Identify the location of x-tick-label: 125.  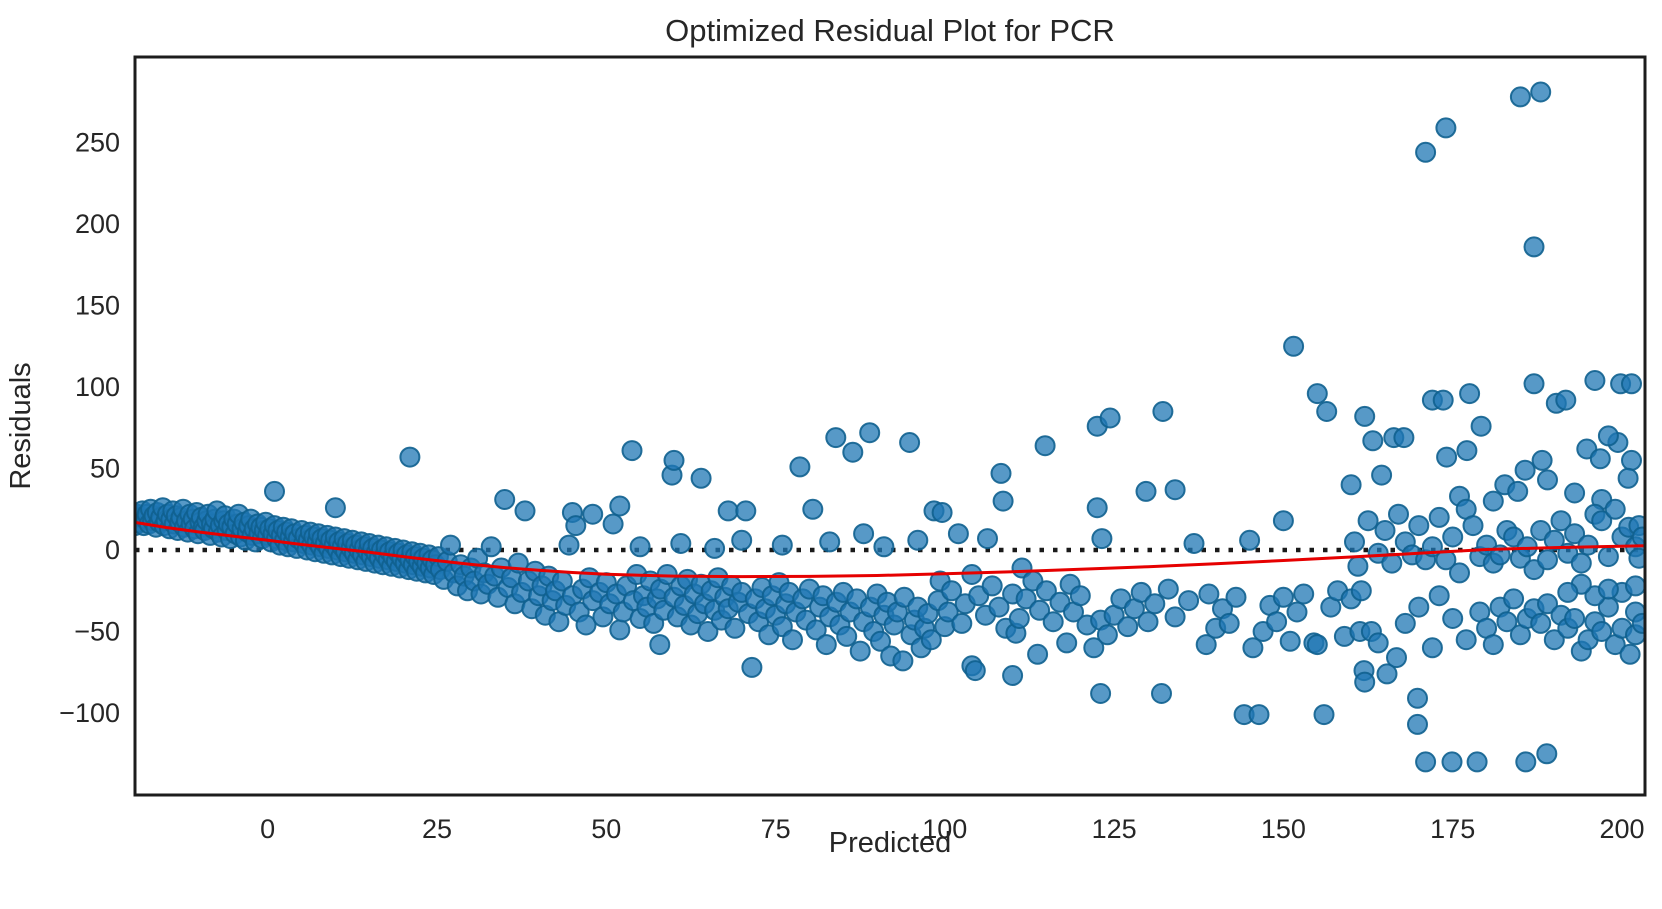
(1114, 829).